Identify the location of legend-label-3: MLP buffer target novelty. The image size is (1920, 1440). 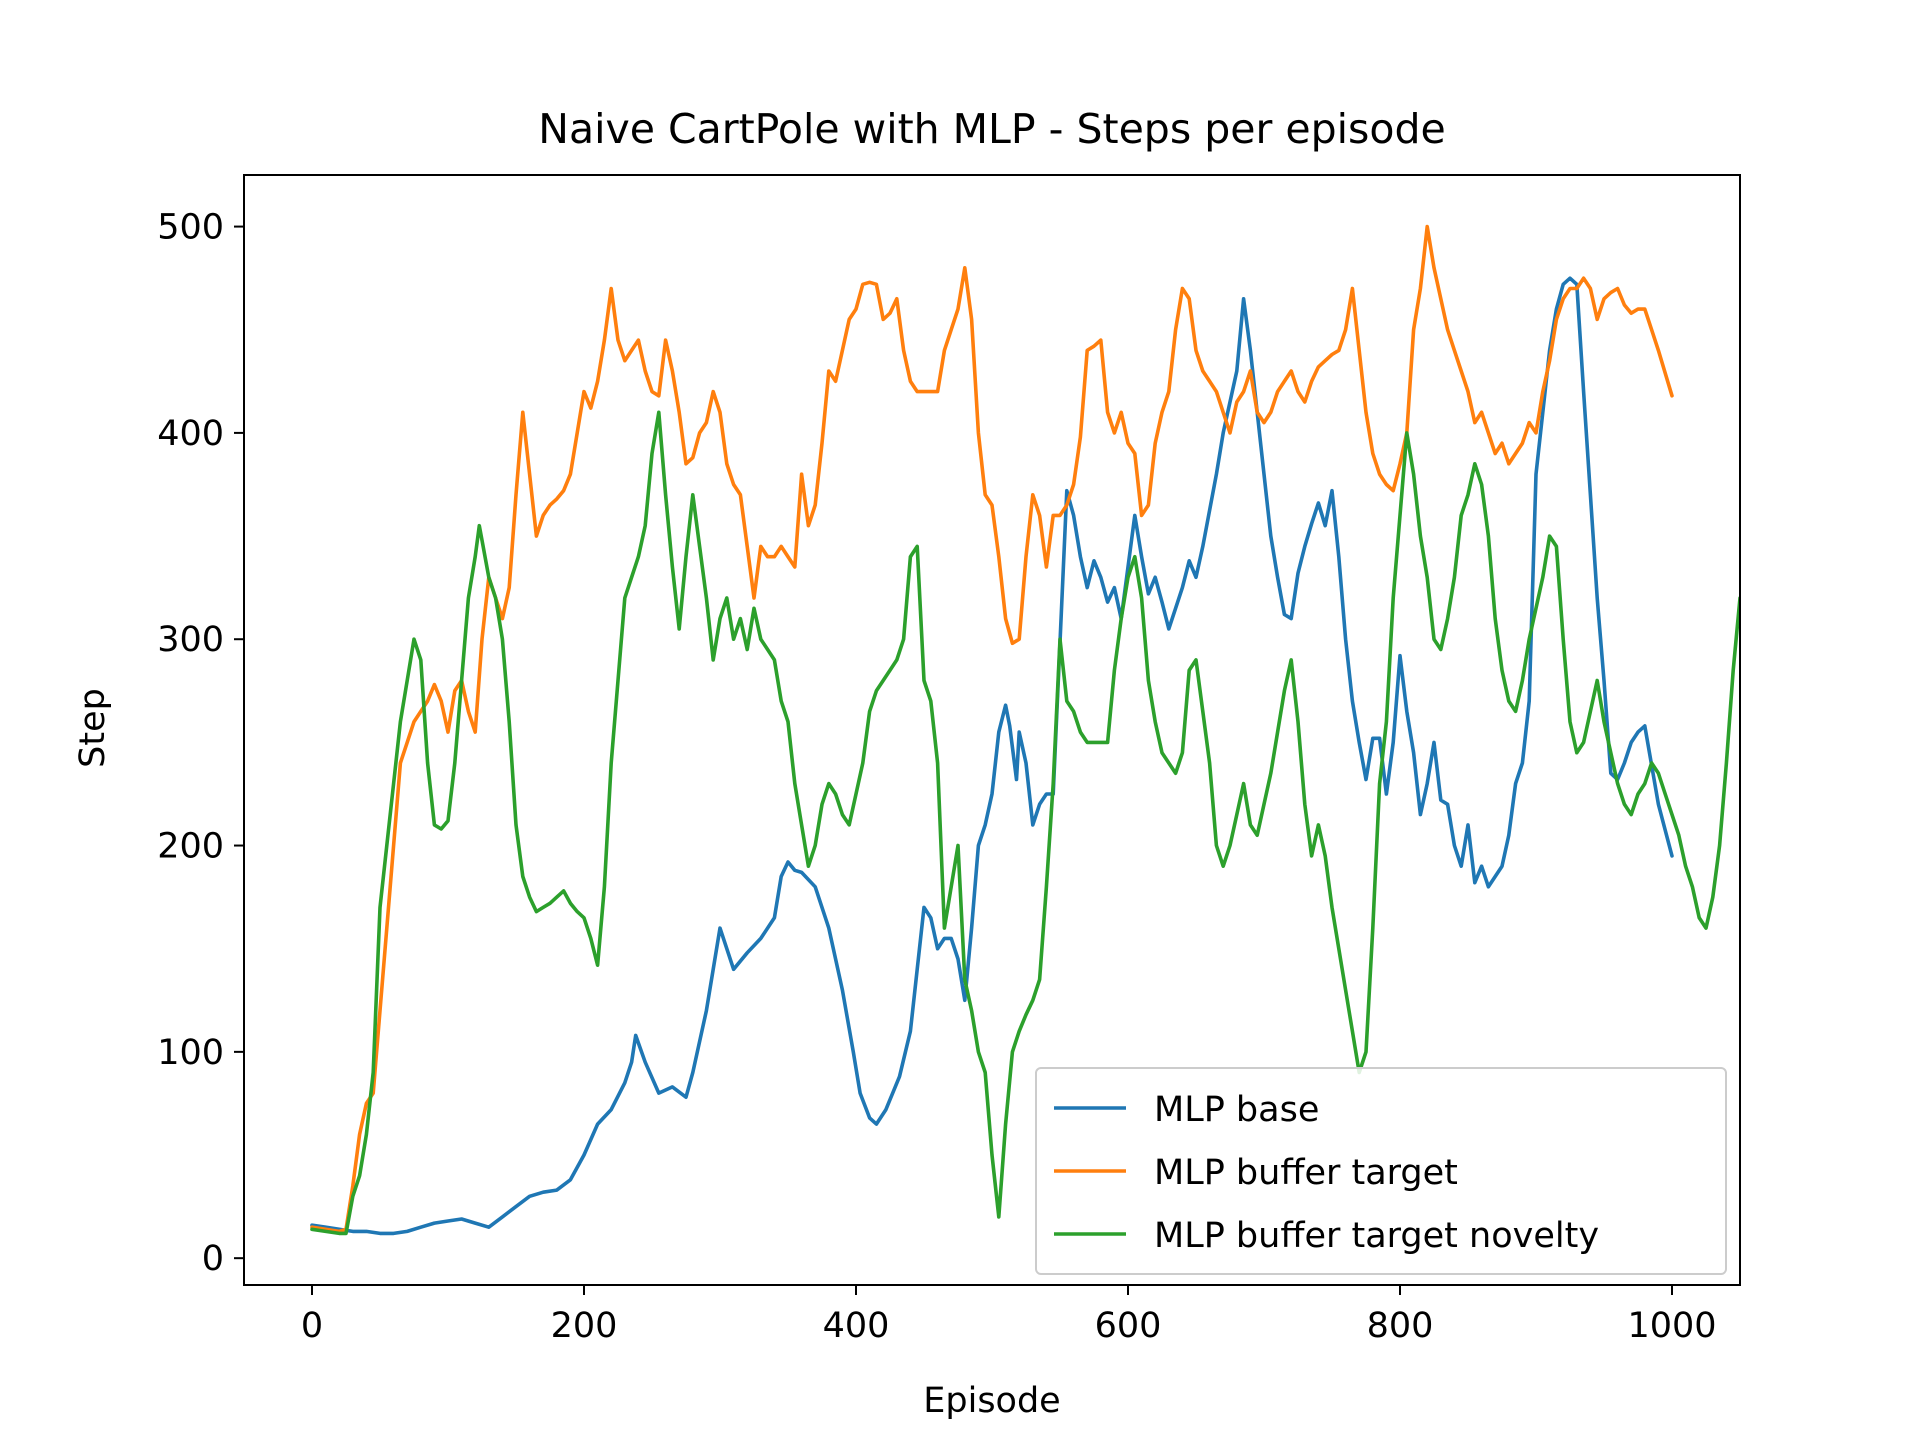
(1376, 1236).